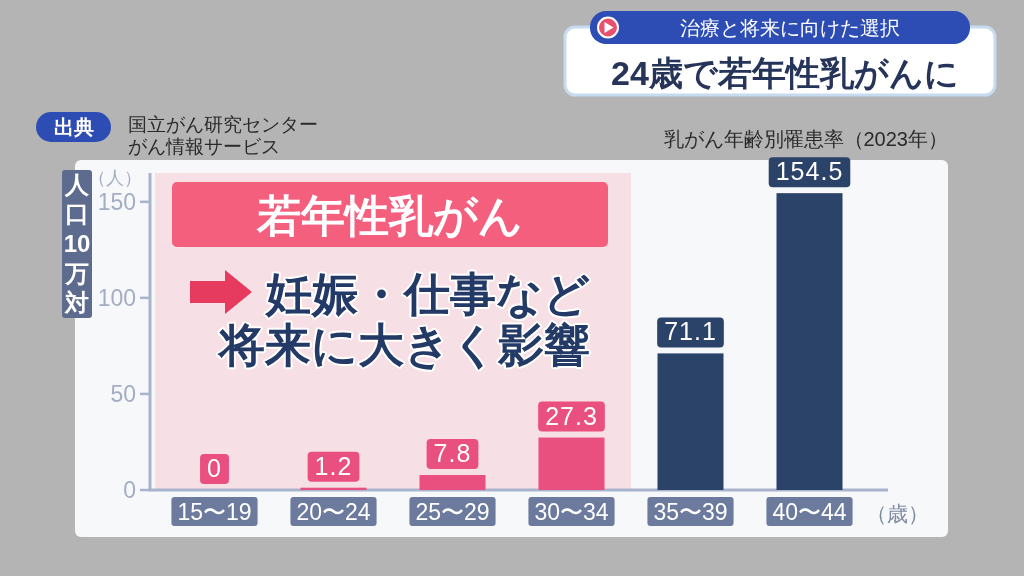 The height and width of the screenshot is (576, 1024). Describe the element at coordinates (452, 512) in the screenshot. I see `x-tick-label: 25〜29` at that location.